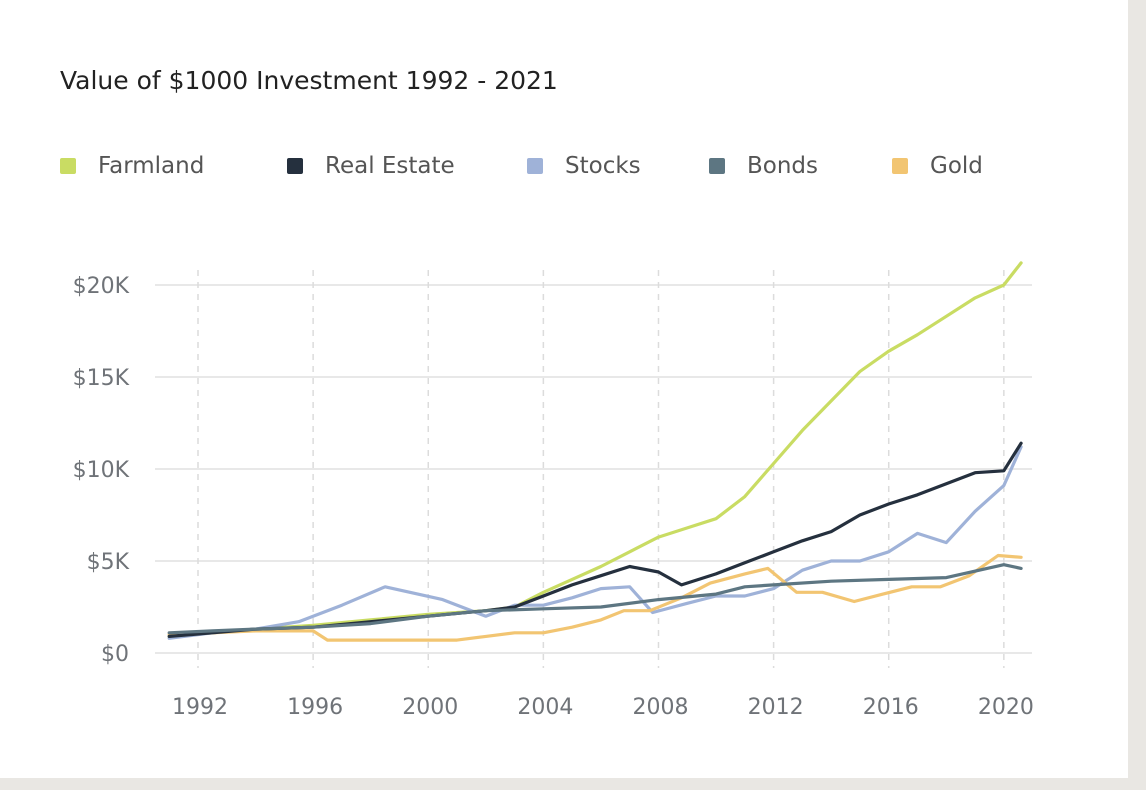 This screenshot has height=790, width=1146. I want to click on y-tick-label: $10K, so click(101, 470).